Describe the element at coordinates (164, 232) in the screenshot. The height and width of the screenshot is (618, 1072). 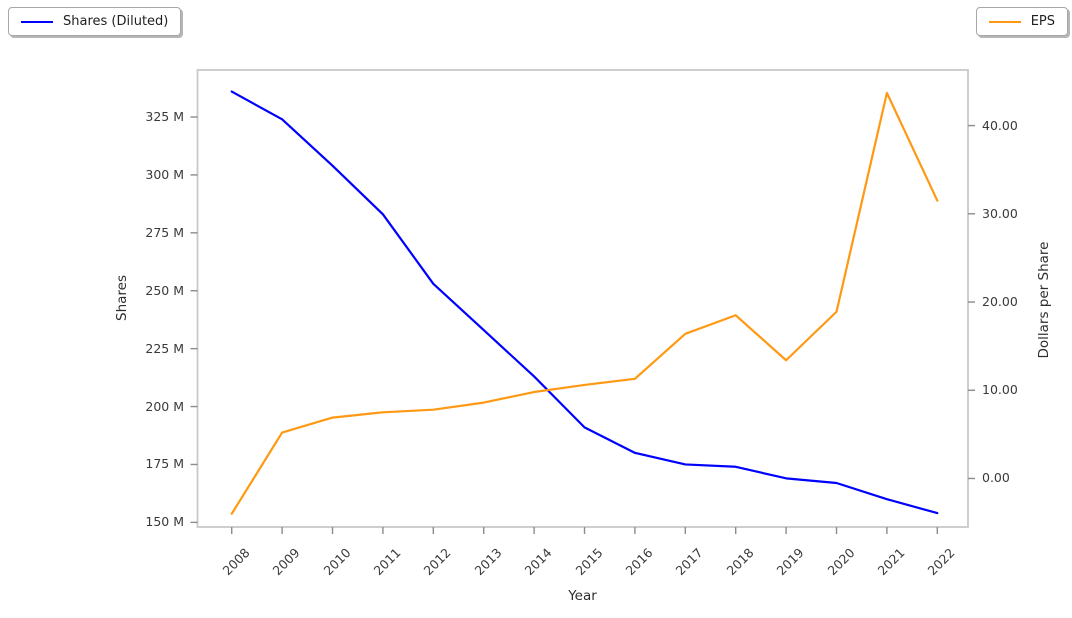
I see `y-left-tick-label: 275 M` at that location.